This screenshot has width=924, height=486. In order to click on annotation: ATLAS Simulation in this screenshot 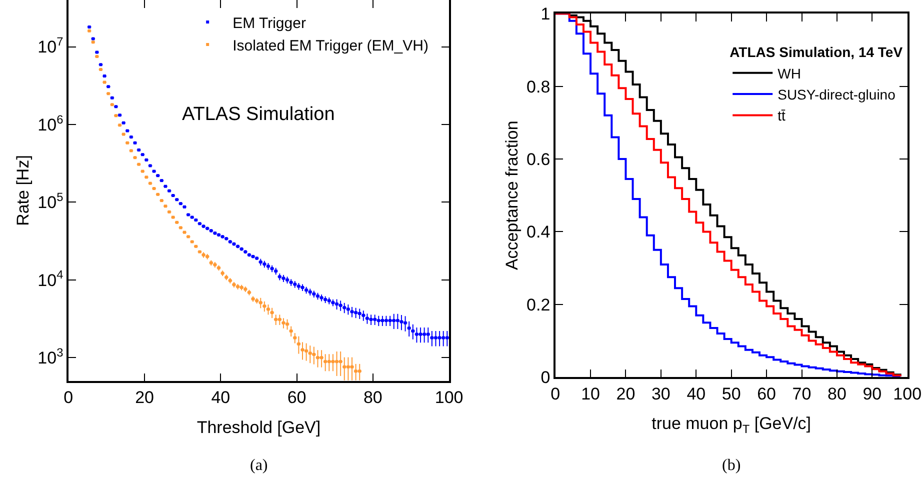, I will do `click(258, 114)`.